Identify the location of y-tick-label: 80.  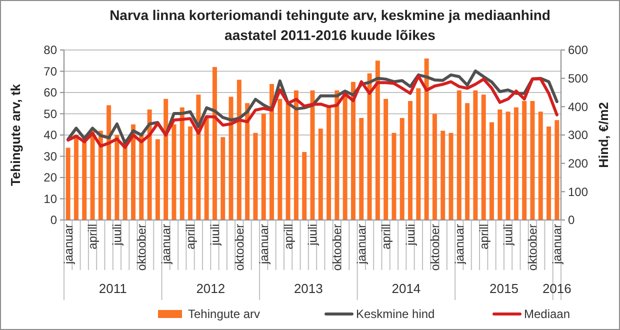
(51, 50).